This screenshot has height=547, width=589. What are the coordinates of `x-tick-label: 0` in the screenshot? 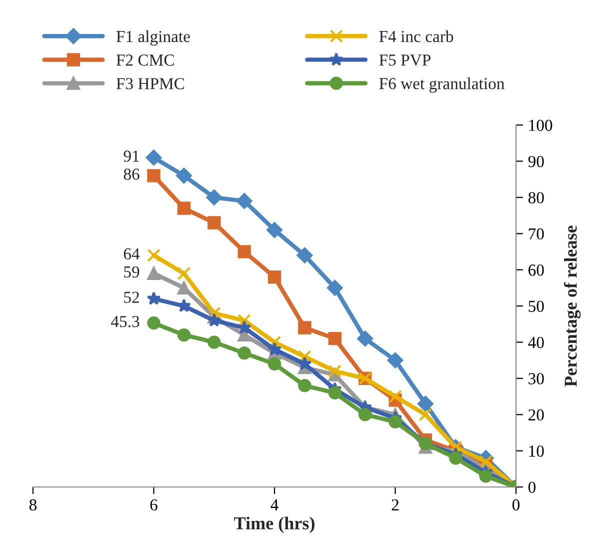 It's located at (516, 505).